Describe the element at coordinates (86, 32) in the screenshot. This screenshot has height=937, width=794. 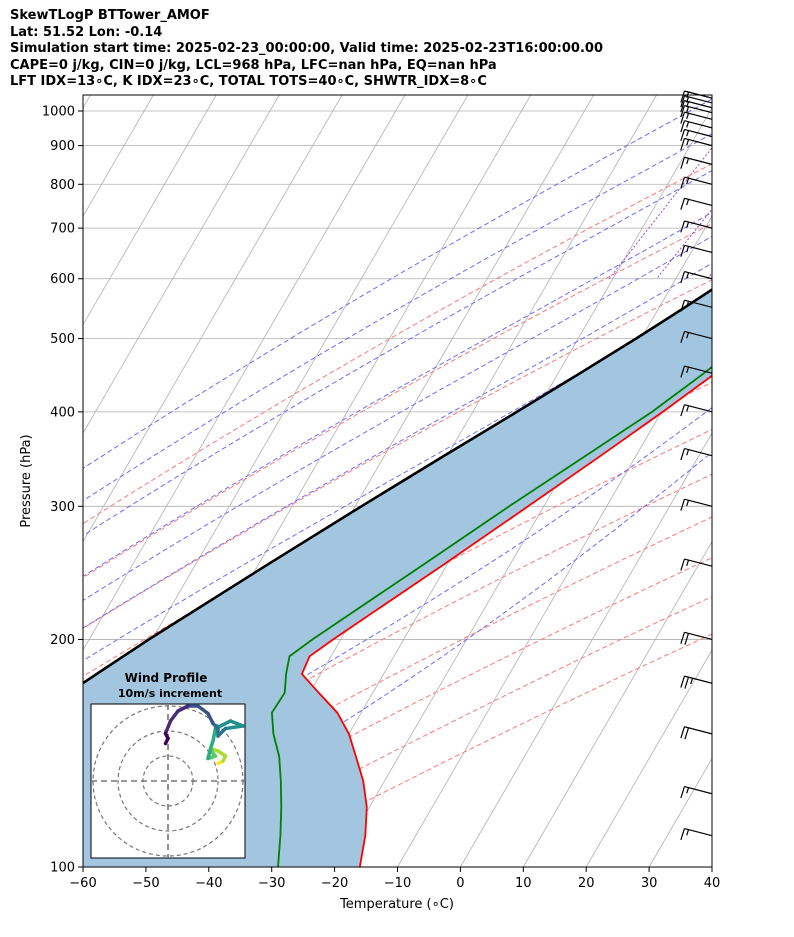
I see `title-line-2: Lat: 51.52 Lon: -0.14` at that location.